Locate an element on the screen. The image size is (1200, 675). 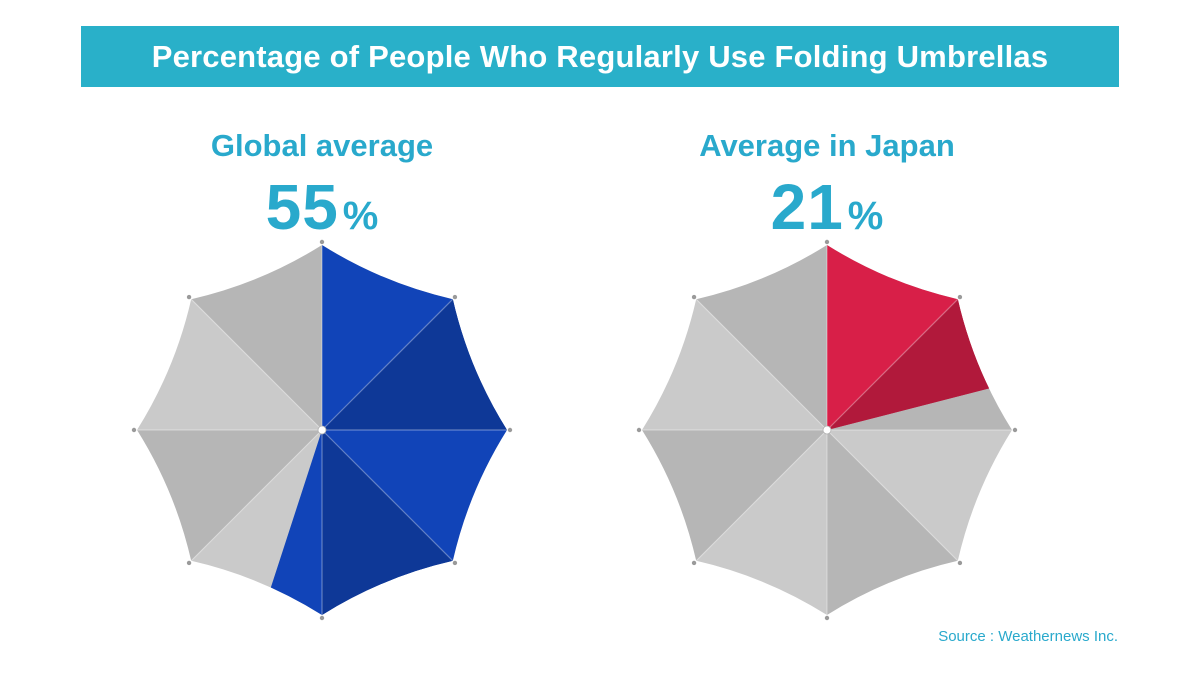
data-sector is located at coordinates (919, 337).